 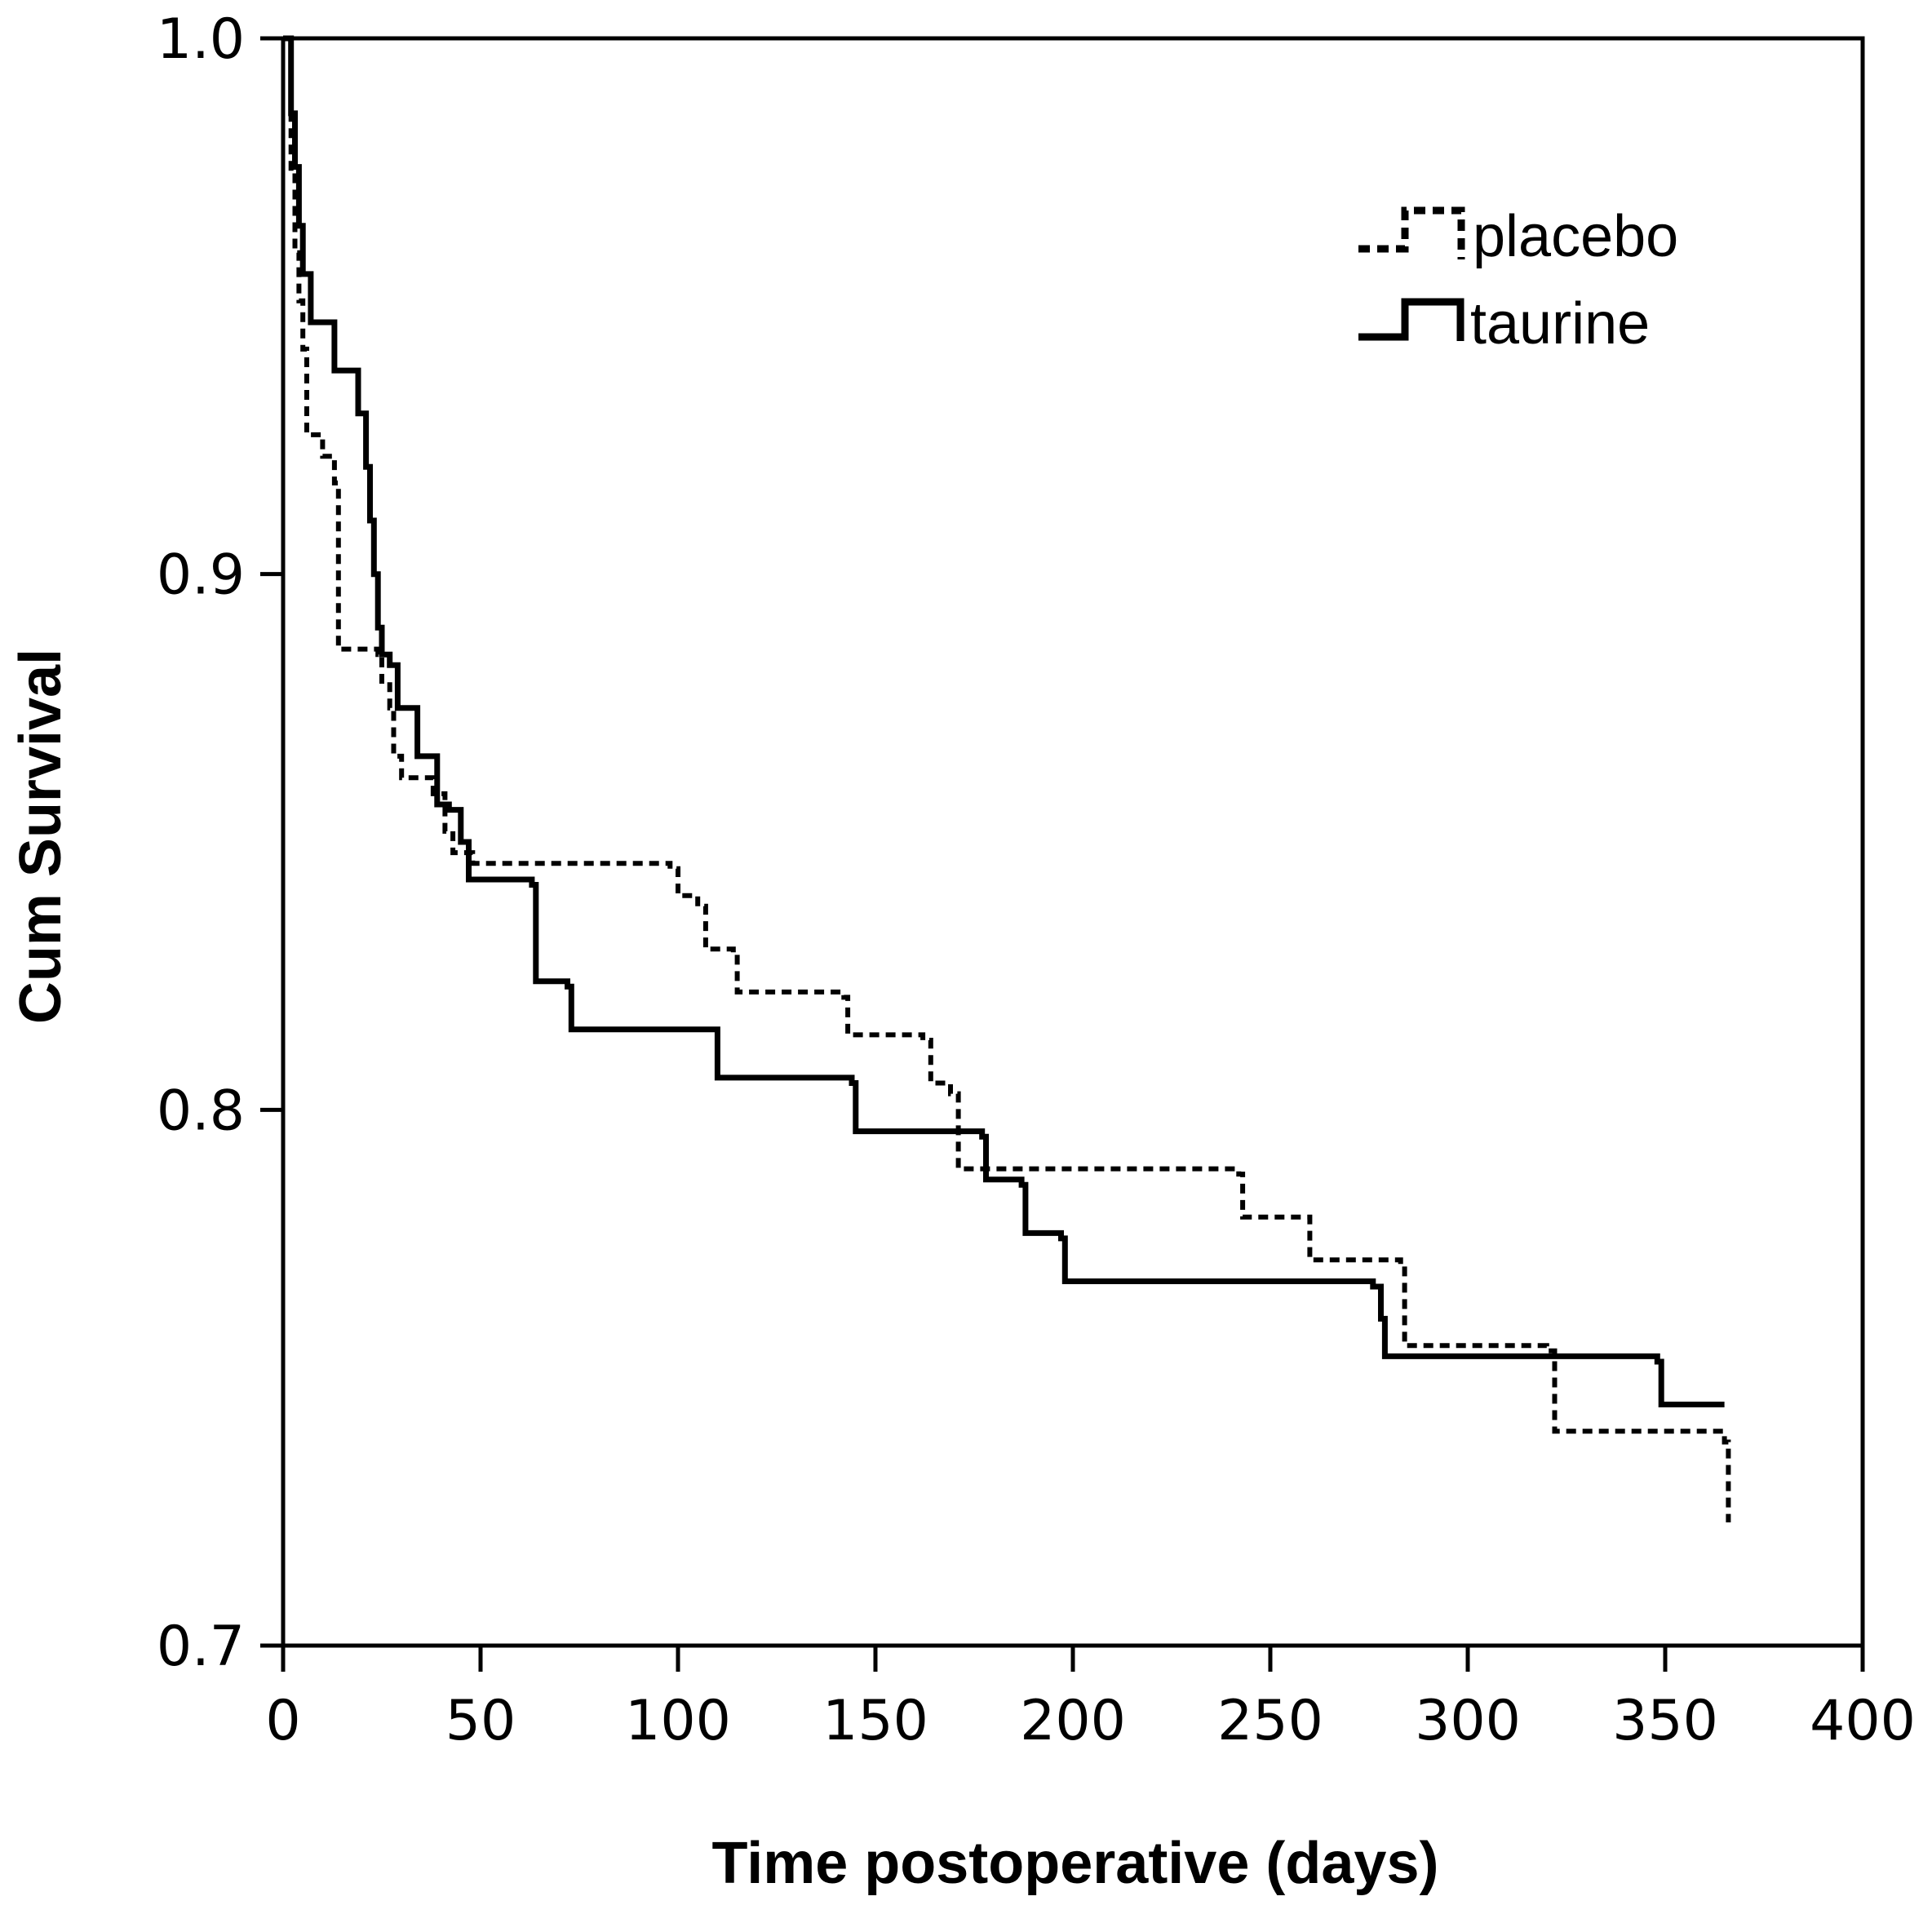 What do you see at coordinates (1468, 1721) in the screenshot?
I see `x-tick-label: 300` at bounding box center [1468, 1721].